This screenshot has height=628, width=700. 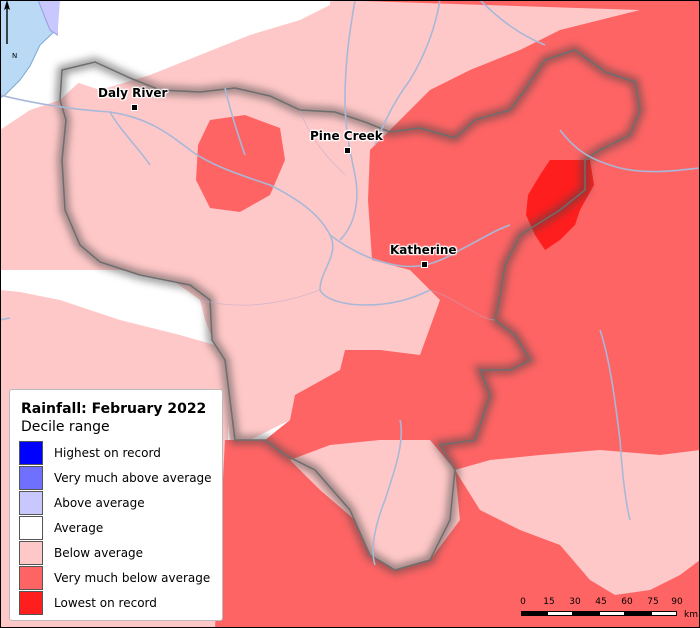 I want to click on town-label-daly-river: Daly River, so click(x=133, y=93).